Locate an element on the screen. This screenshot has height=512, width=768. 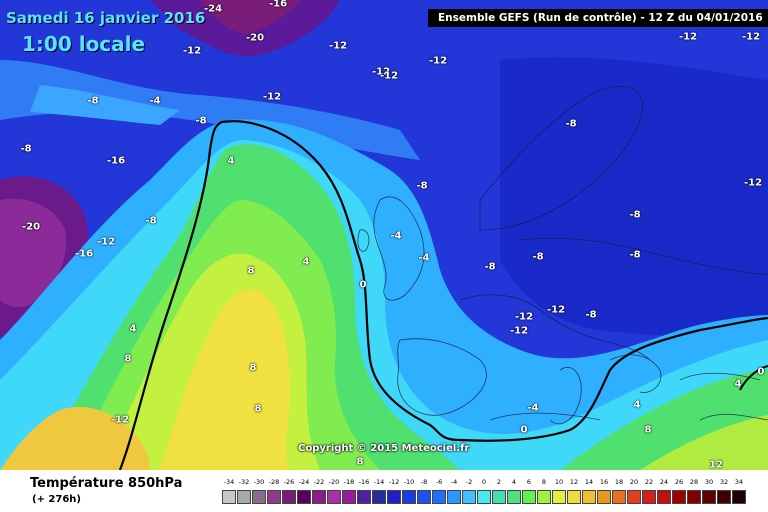
scale-tick-label: -24 is located at coordinates (304, 482).